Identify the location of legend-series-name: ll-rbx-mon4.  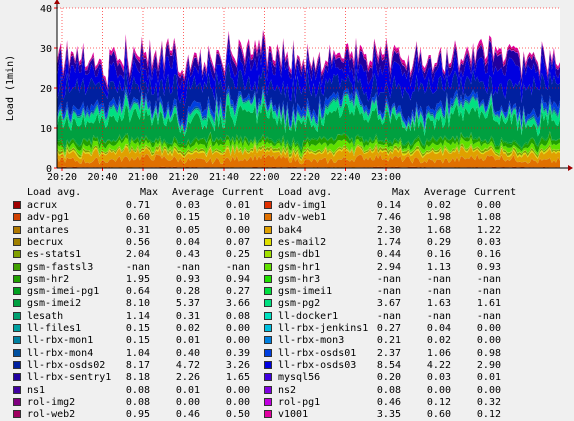
(60, 353).